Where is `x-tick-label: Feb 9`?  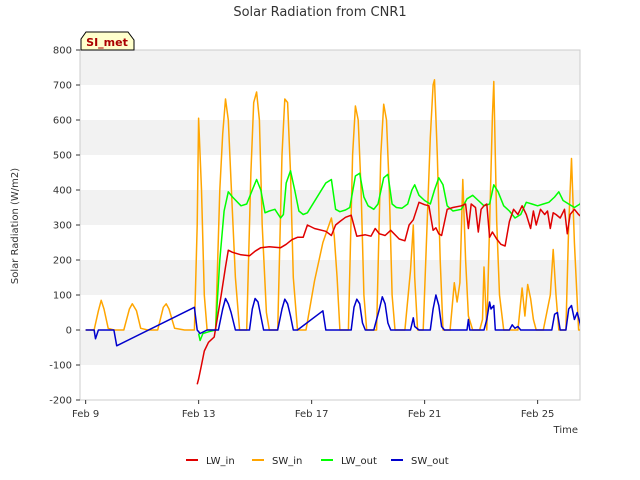
x-tick-label: Feb 9 is located at coordinates (85, 414).